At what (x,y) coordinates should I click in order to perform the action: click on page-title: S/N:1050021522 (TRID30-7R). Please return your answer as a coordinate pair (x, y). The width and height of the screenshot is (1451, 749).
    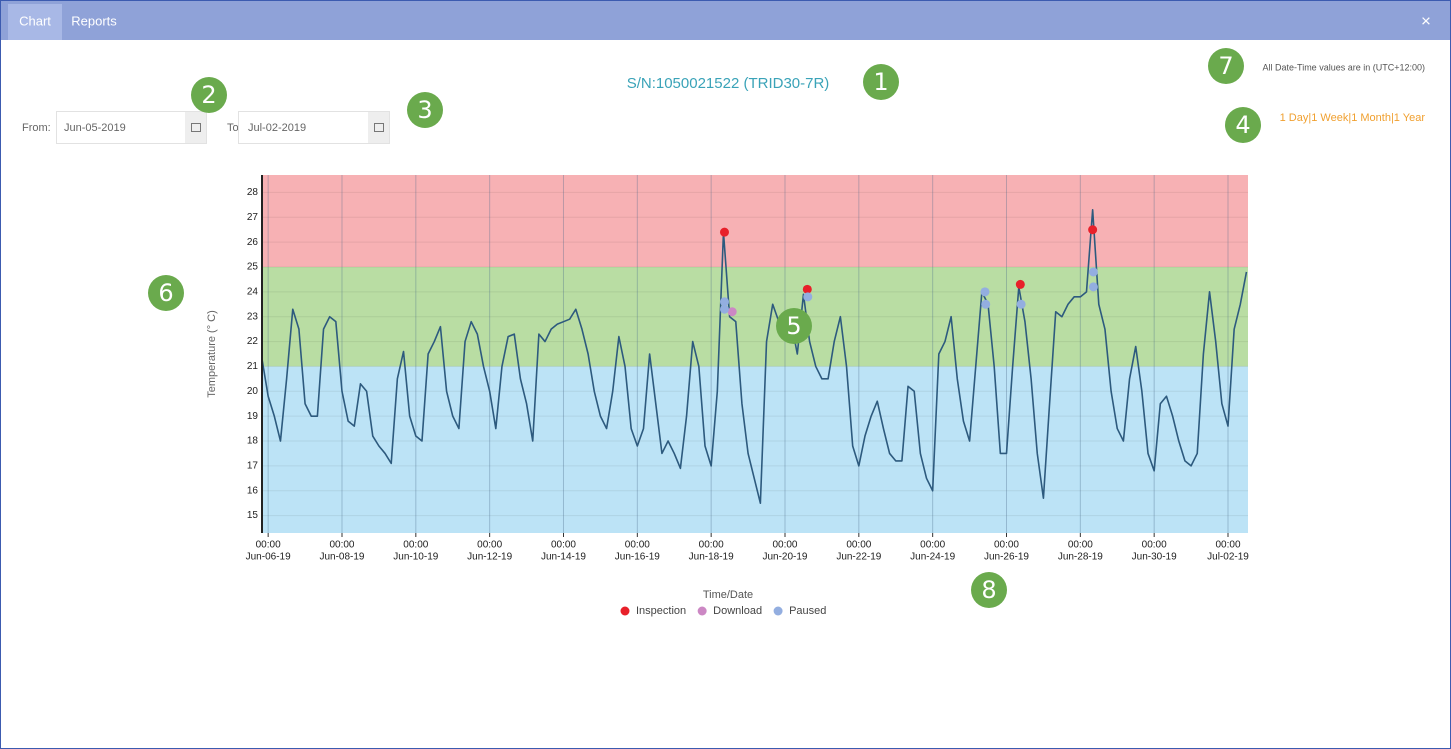
    Looking at the image, I should click on (728, 83).